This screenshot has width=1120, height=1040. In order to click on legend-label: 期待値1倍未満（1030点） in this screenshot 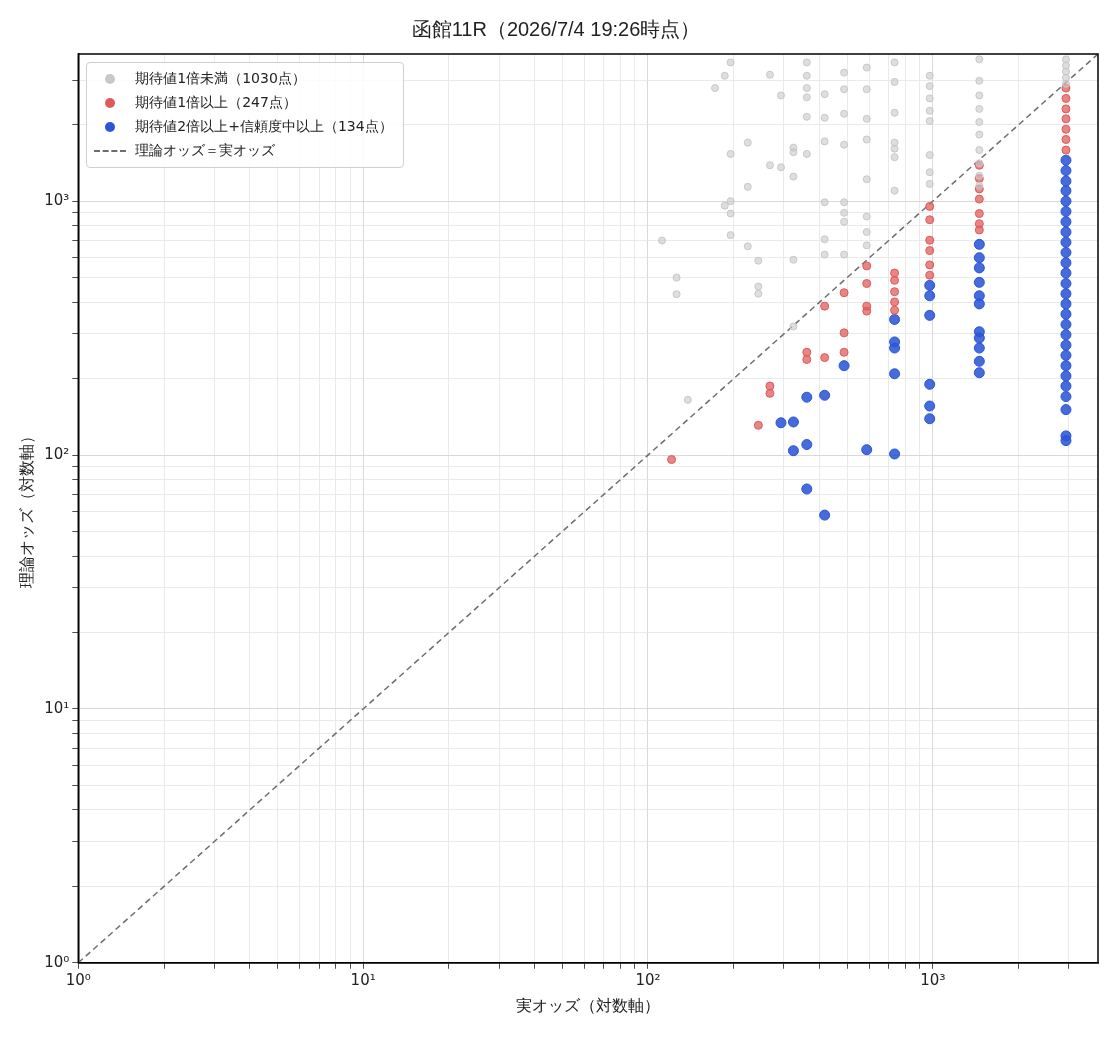, I will do `click(220, 79)`.